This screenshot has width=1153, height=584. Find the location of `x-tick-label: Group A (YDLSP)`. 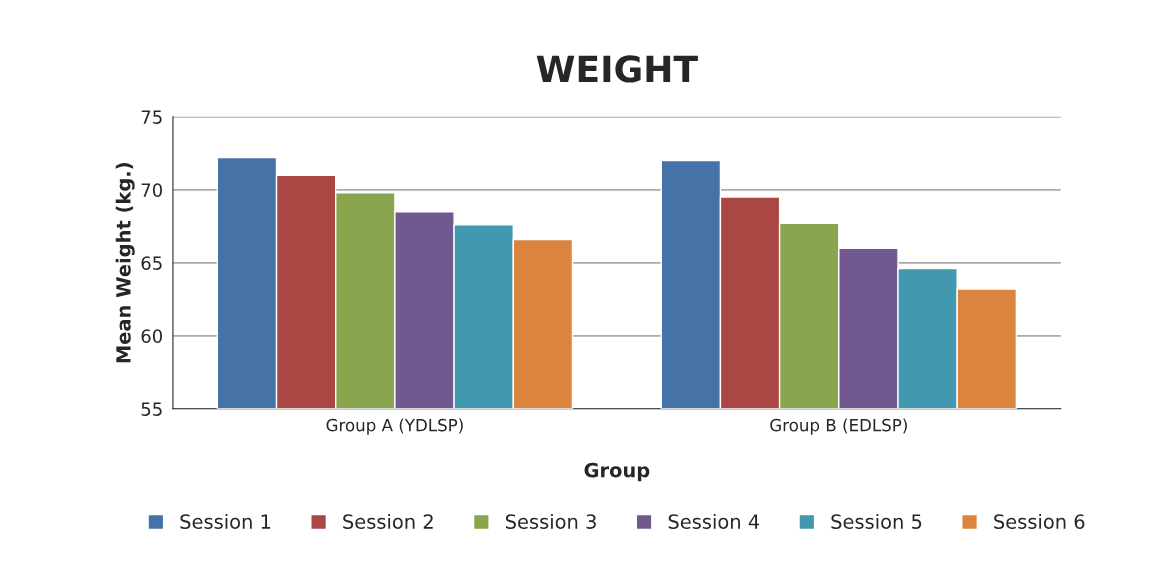

x-tick-label: Group A (YDLSP) is located at coordinates (394, 426).